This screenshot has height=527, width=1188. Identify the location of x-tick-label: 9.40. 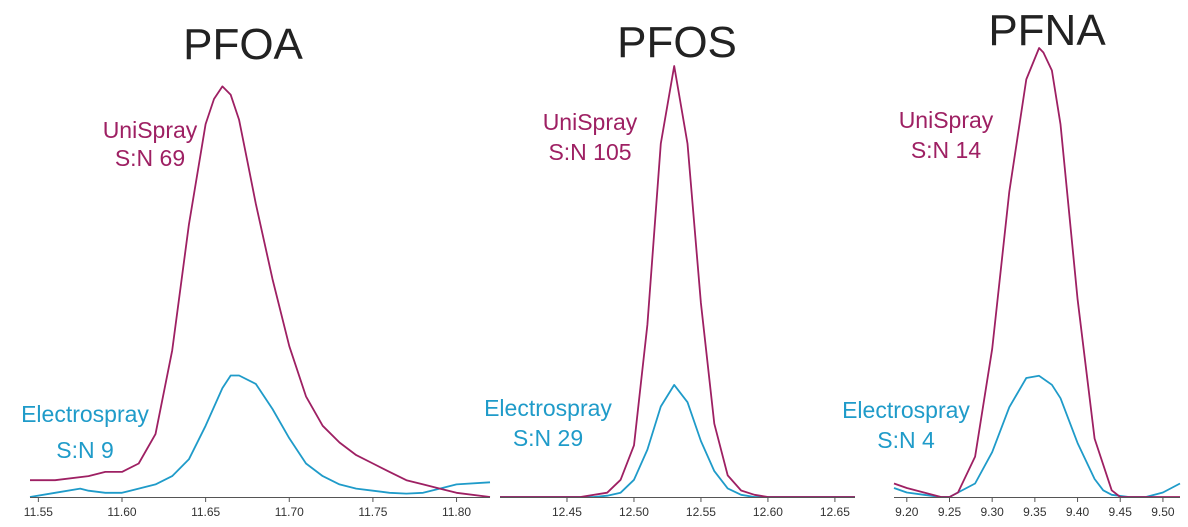
(1078, 512).